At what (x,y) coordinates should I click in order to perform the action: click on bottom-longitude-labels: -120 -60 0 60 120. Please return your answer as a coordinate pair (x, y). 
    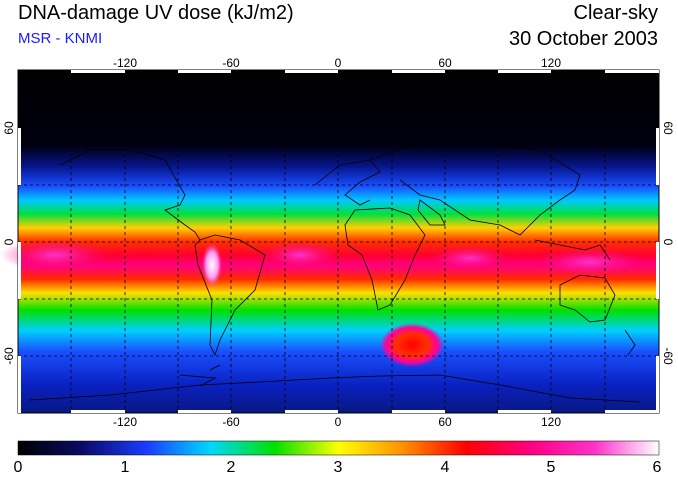
    Looking at the image, I should click on (337, 422).